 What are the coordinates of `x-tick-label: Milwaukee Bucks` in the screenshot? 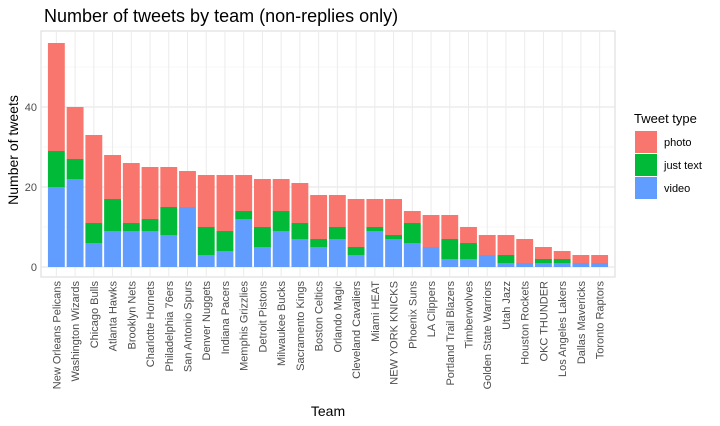 It's located at (282, 323).